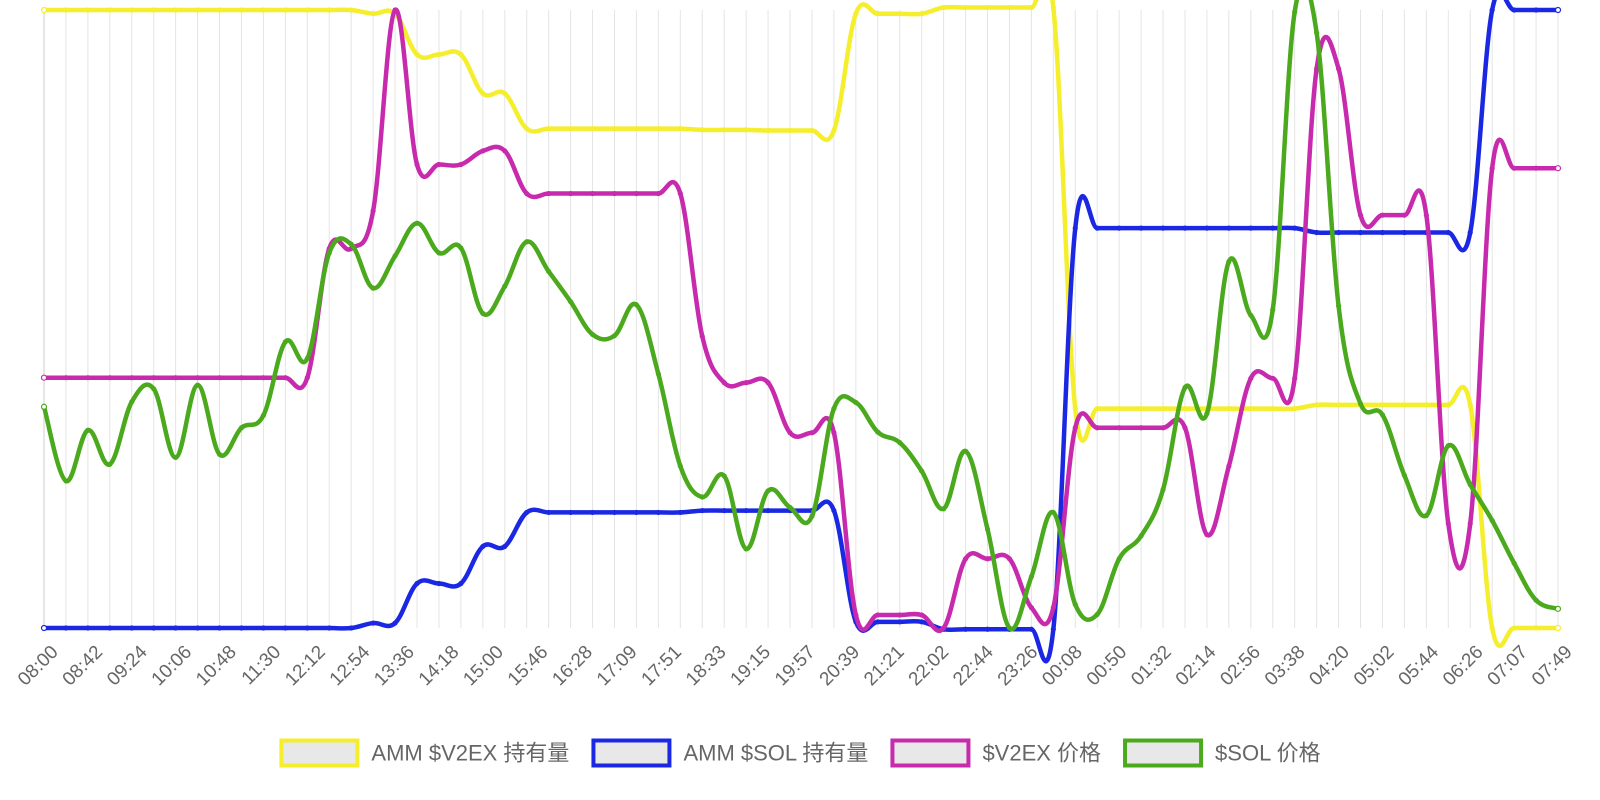 The image size is (1600, 800). Describe the element at coordinates (38, 666) in the screenshot. I see `x-tick-label: 08:00` at that location.